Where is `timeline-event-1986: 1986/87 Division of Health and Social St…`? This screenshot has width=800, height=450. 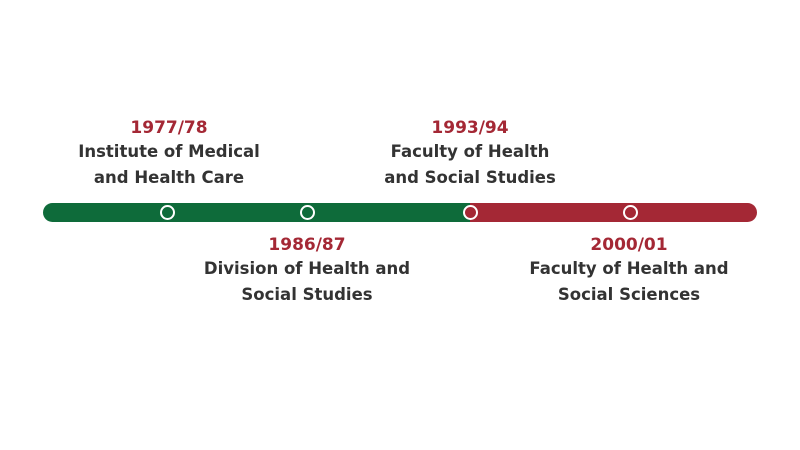 timeline-event-1986: 1986/87 Division of Health and Social St… is located at coordinates (307, 271).